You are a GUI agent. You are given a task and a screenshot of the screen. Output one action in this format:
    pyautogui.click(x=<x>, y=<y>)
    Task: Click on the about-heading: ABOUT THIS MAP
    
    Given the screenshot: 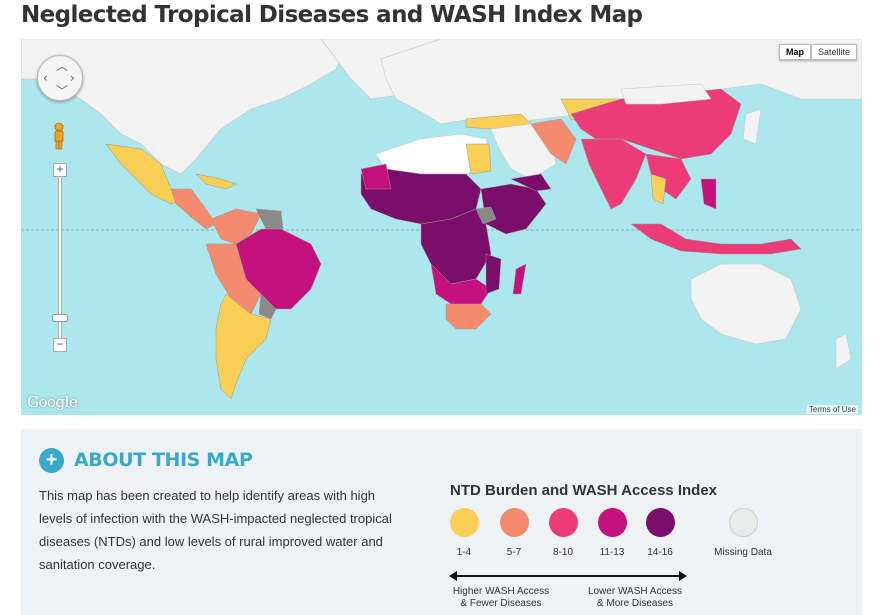 What is the action you would take?
    pyautogui.click(x=163, y=460)
    